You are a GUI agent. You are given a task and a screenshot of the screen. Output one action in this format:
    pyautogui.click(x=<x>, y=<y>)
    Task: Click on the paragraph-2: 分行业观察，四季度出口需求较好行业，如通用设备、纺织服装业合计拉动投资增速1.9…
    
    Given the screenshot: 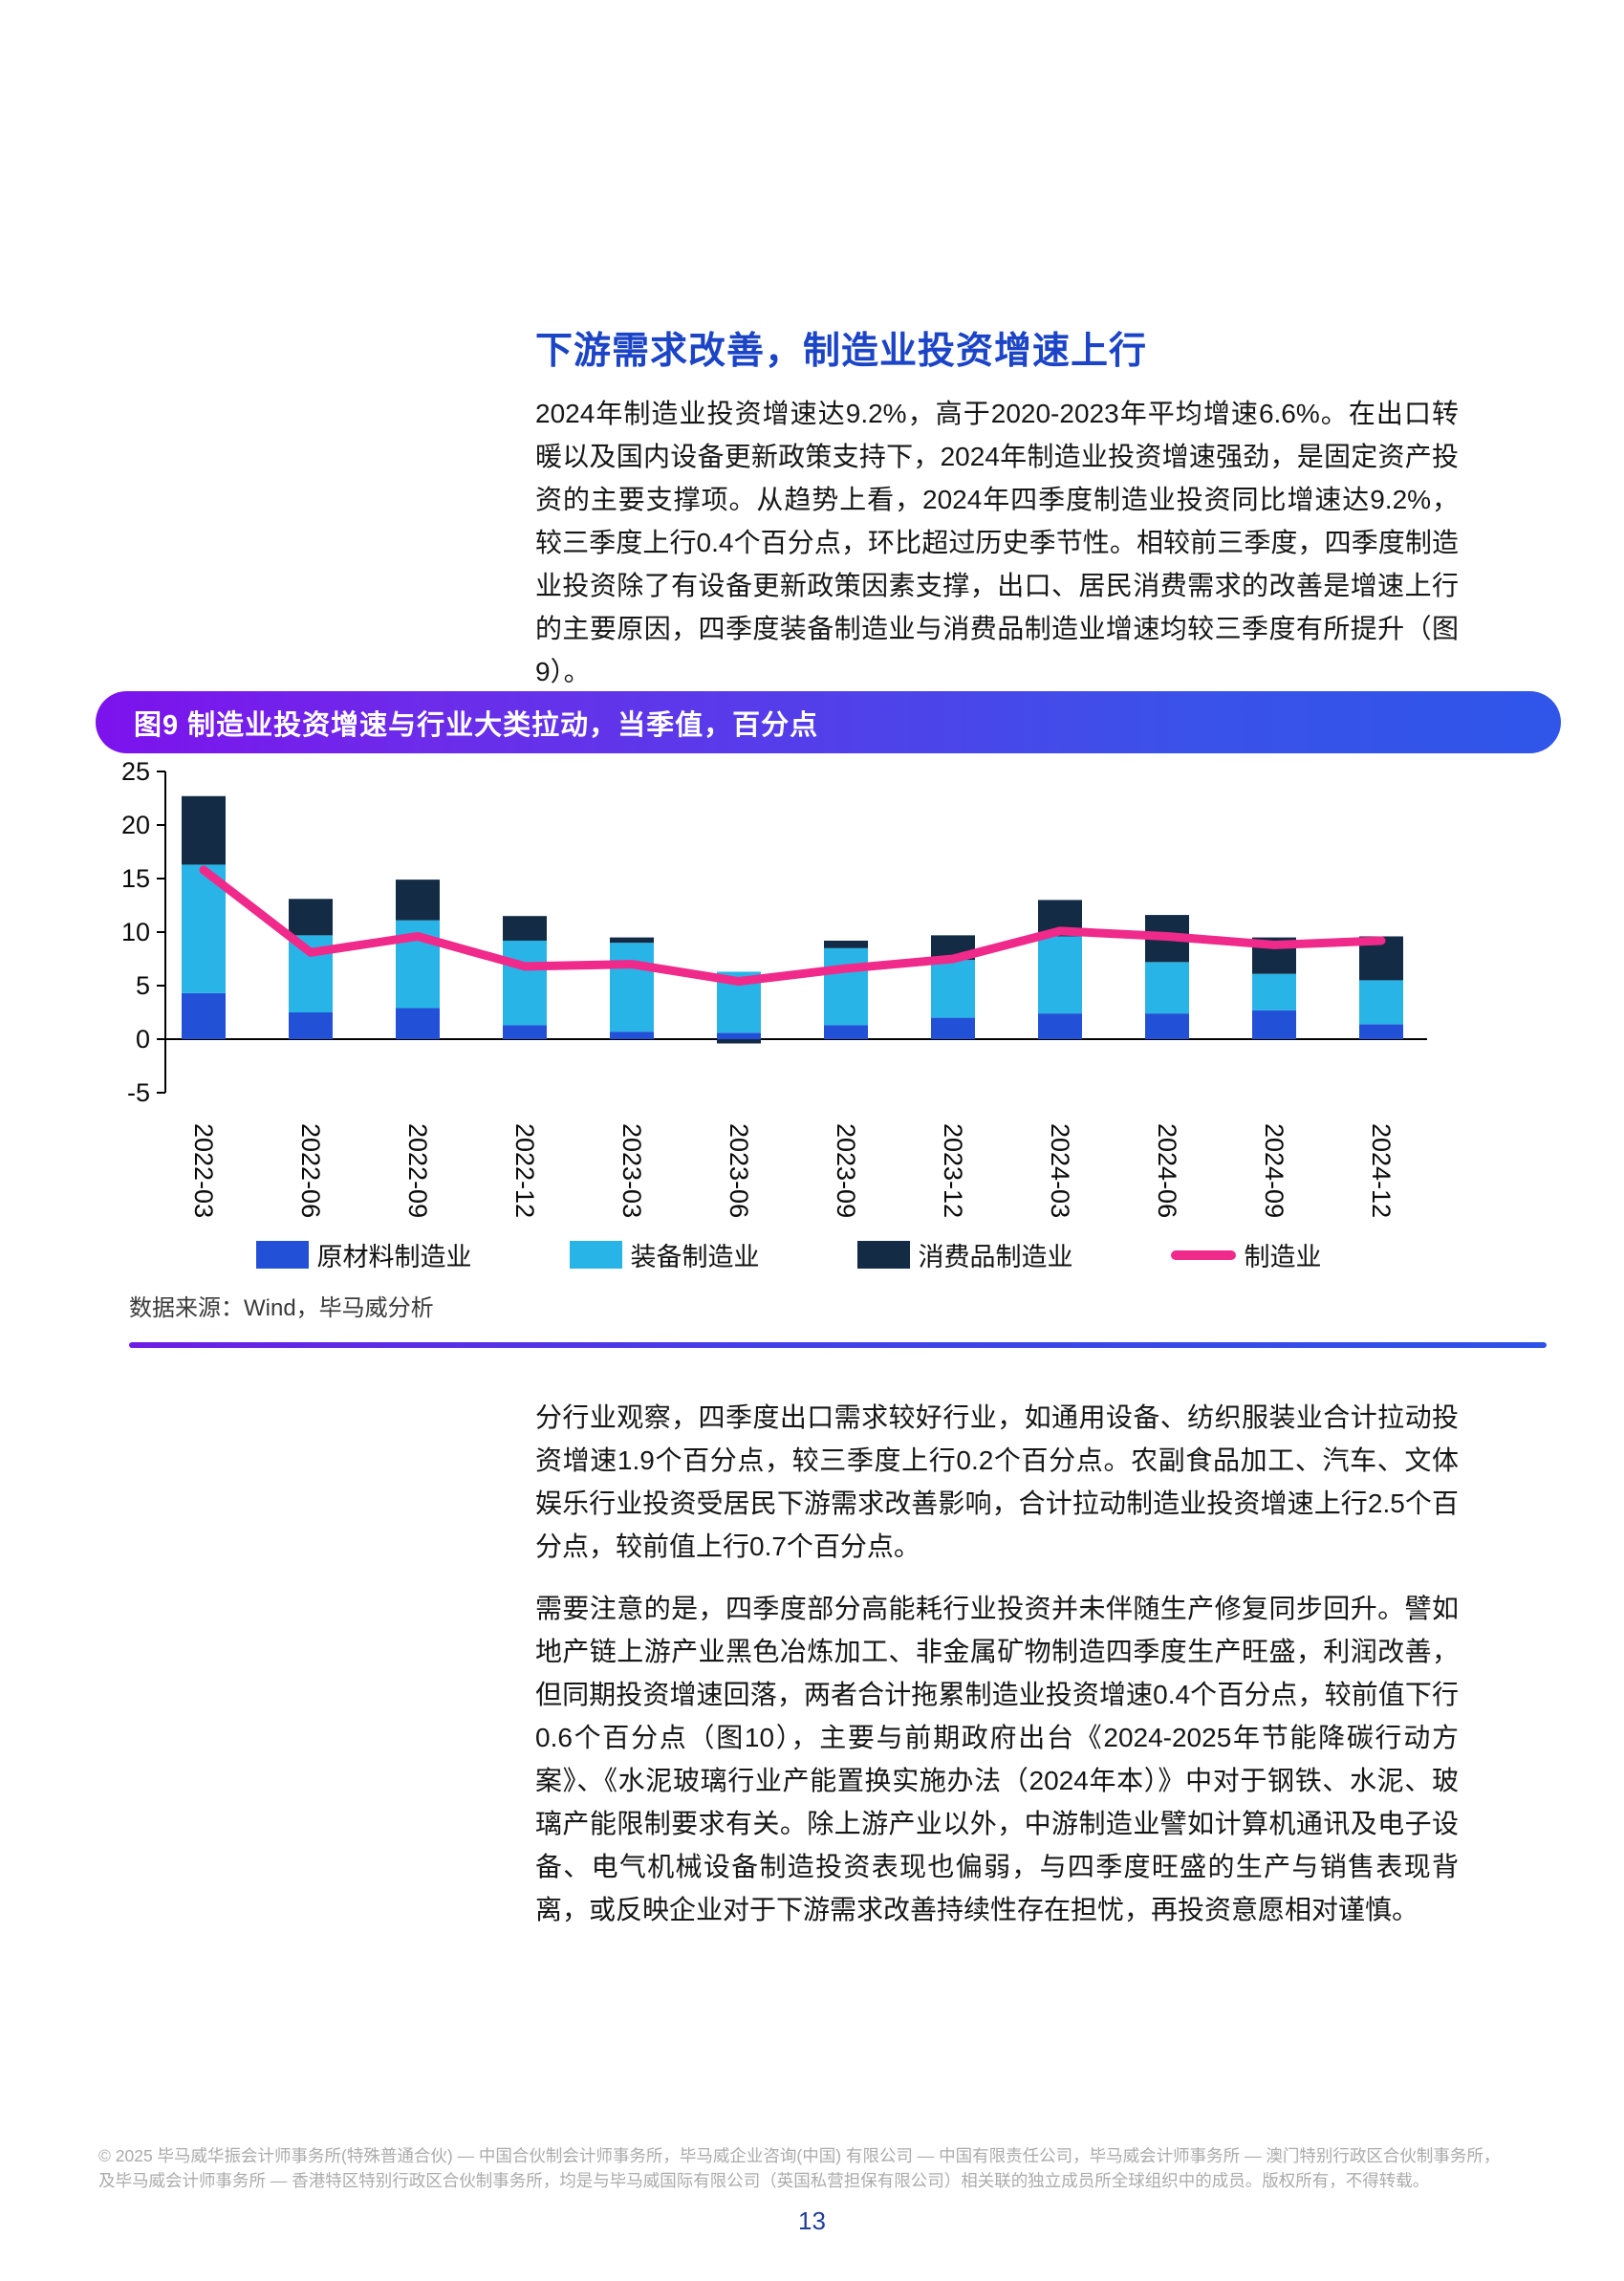 What is the action you would take?
    pyautogui.click(x=997, y=1481)
    